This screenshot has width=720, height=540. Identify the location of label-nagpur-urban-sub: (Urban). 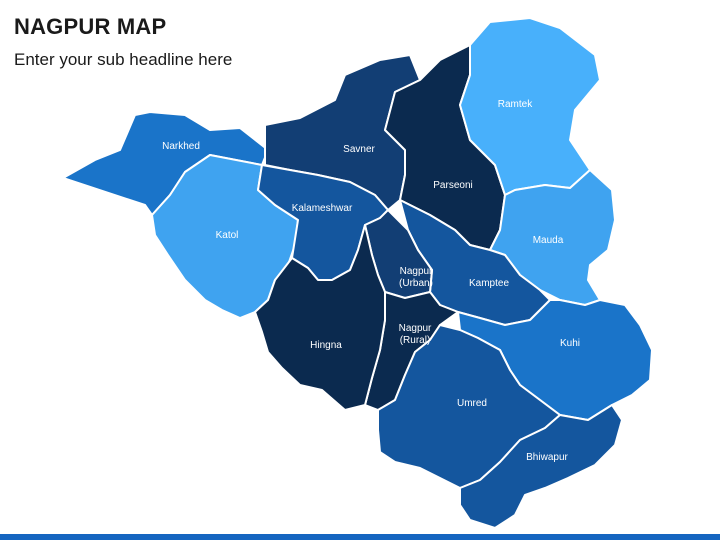
(416, 283).